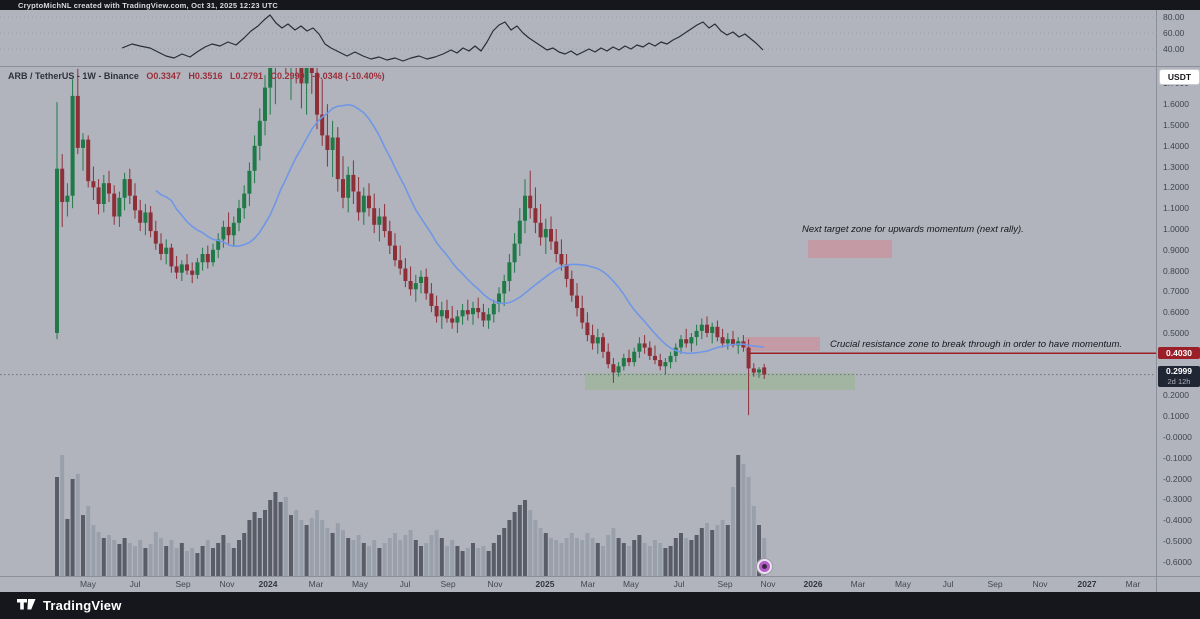 This screenshot has width=1200, height=619. Describe the element at coordinates (1176, 291) in the screenshot. I see `price-tick-label: 0.7000` at that location.